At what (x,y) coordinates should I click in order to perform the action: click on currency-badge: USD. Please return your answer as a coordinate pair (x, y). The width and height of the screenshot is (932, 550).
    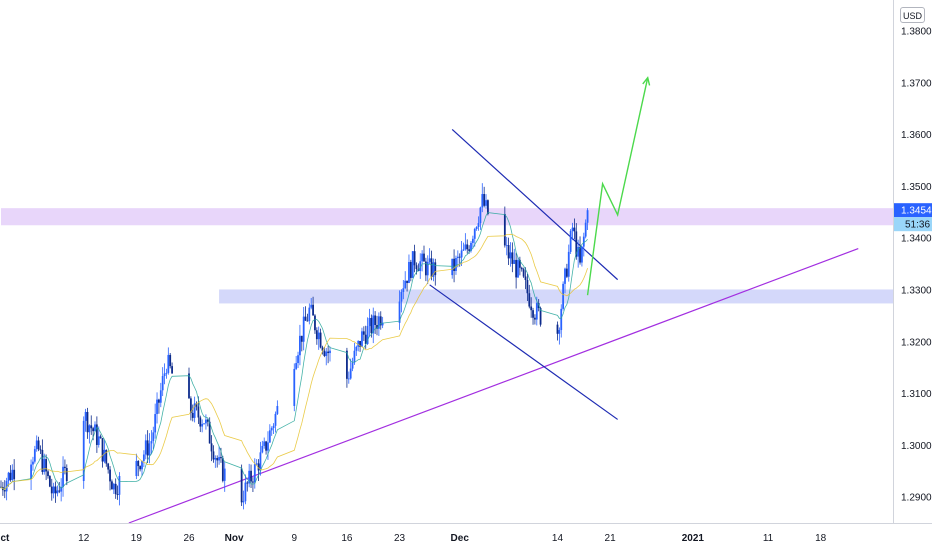
    Looking at the image, I should click on (912, 15).